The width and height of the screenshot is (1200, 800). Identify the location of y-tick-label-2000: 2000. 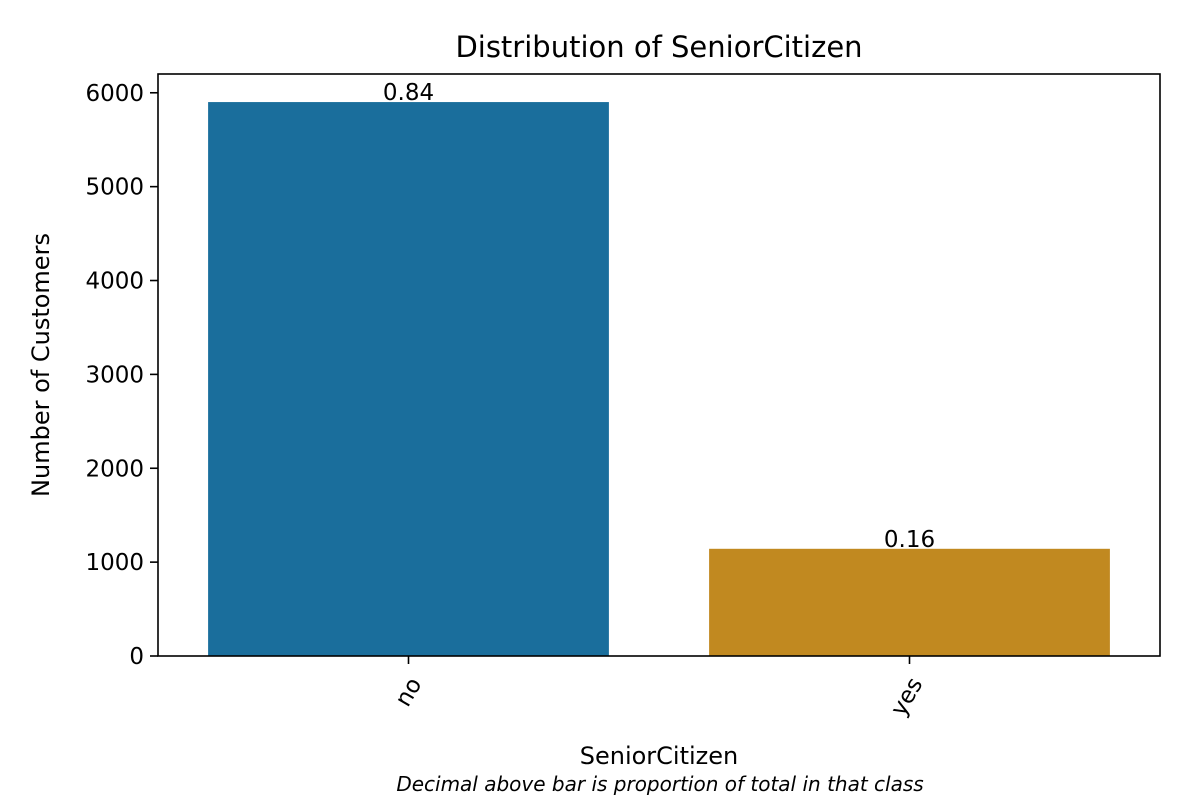
(114, 469).